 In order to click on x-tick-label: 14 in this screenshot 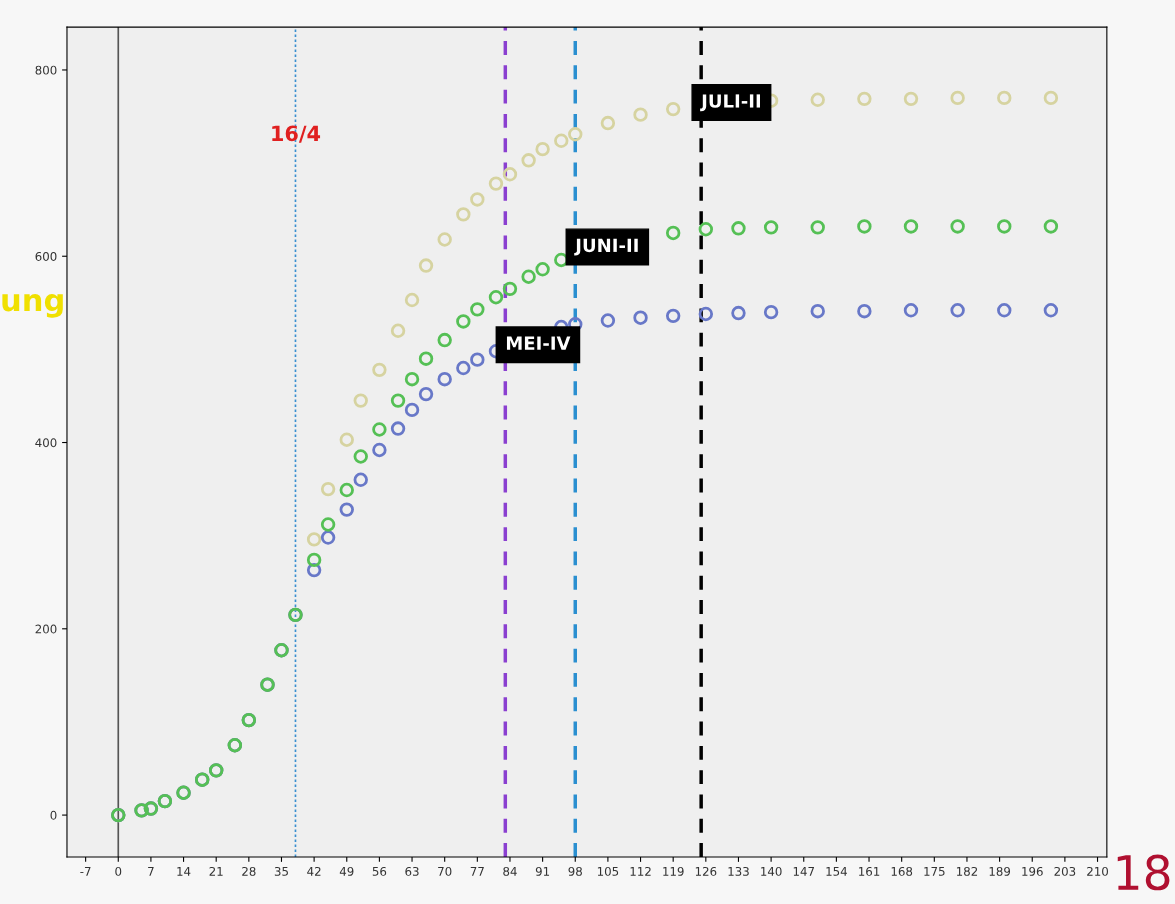, I will do `click(184, 871)`.